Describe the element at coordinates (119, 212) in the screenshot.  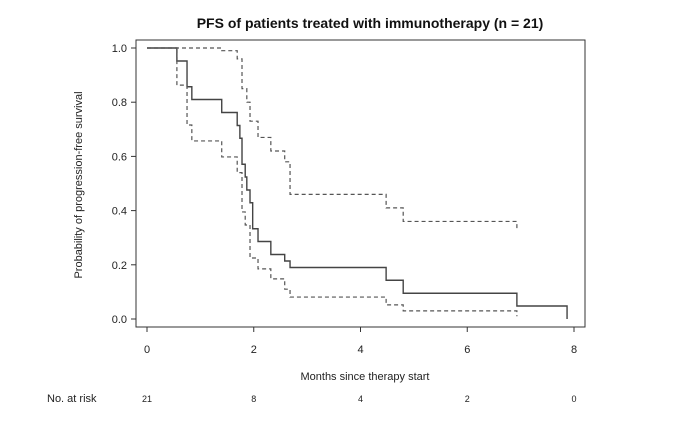
I see `y-tick-label: 0.4` at that location.